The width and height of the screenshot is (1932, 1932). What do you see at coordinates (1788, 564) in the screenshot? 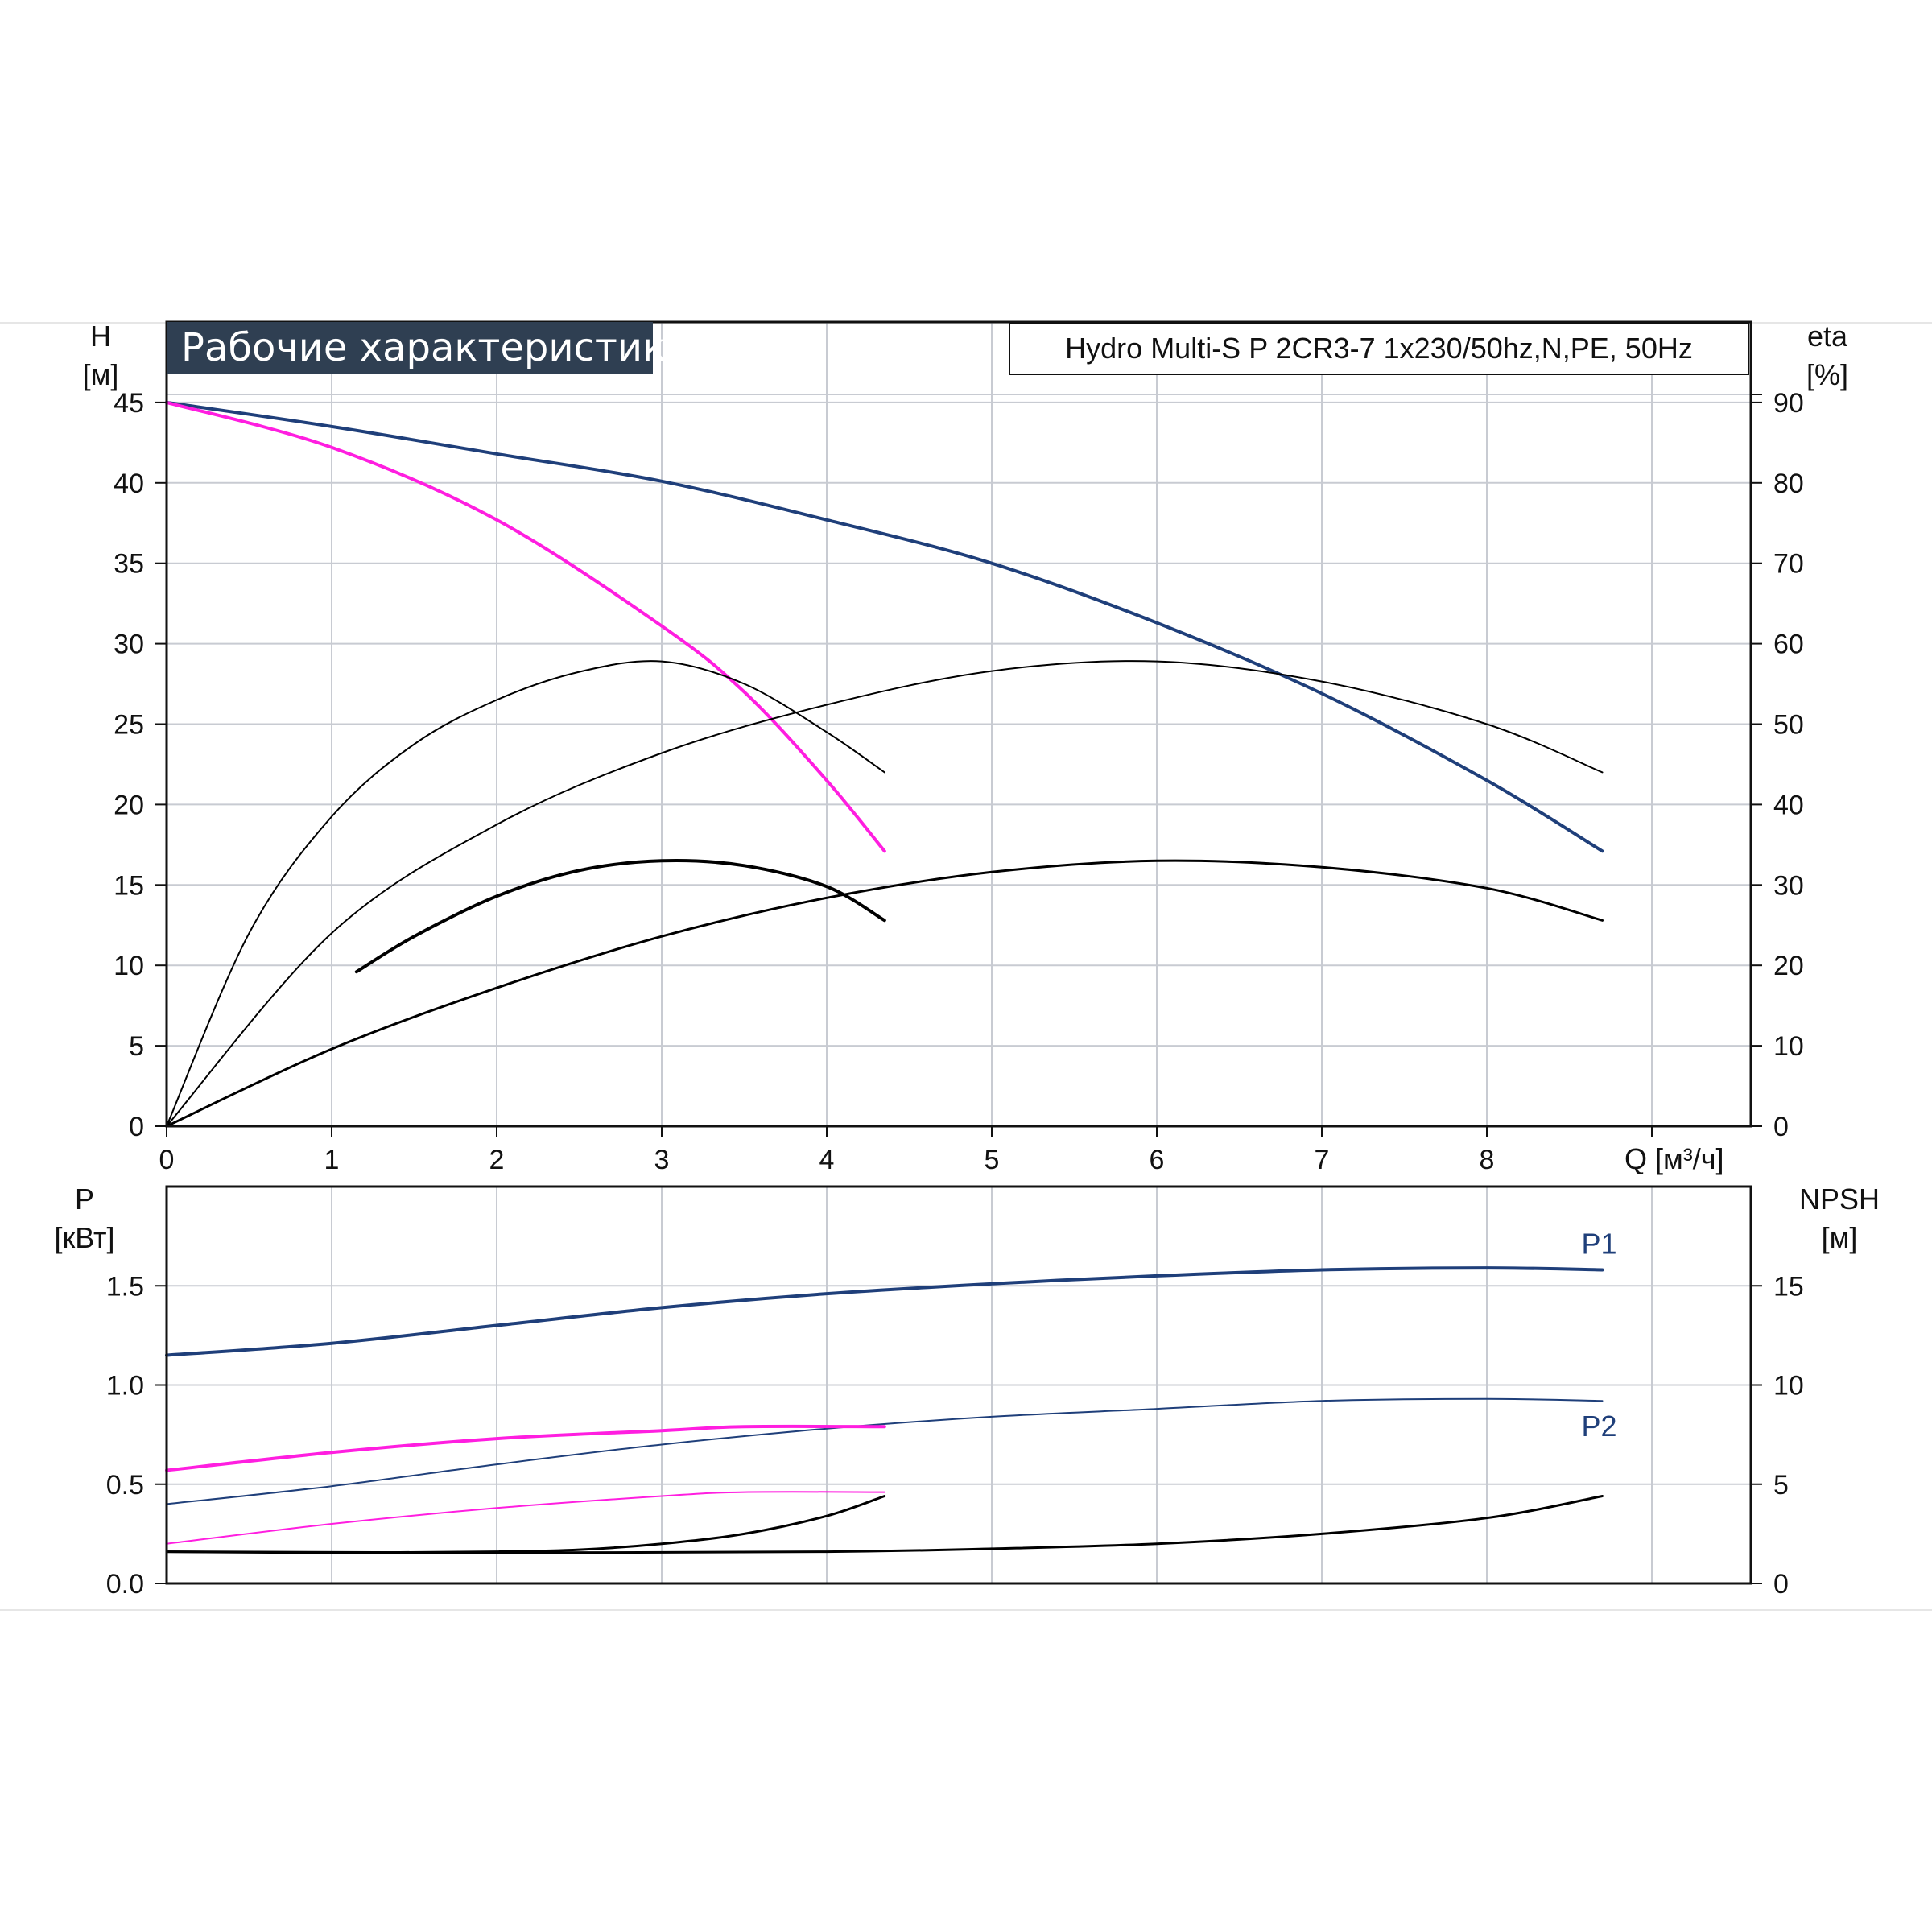
I see `right-axis-tick-label: 70` at bounding box center [1788, 564].